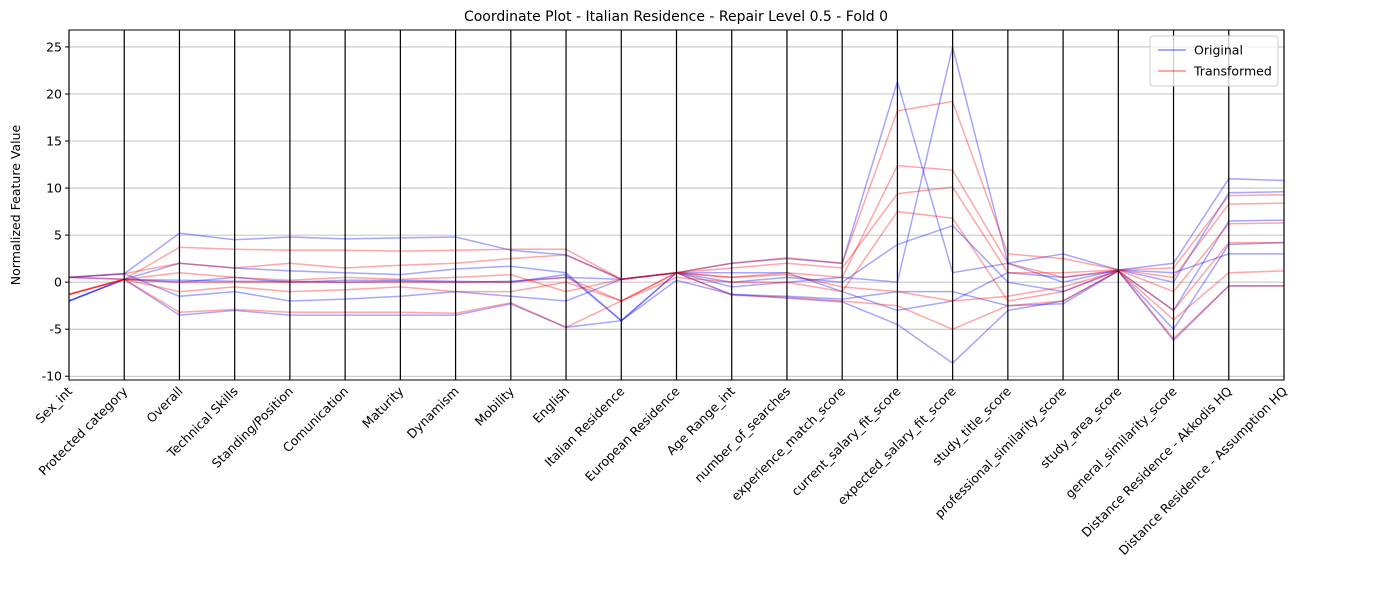 The width and height of the screenshot is (1389, 594). Describe the element at coordinates (58, 282) in the screenshot. I see `y-tick-label: 0` at that location.